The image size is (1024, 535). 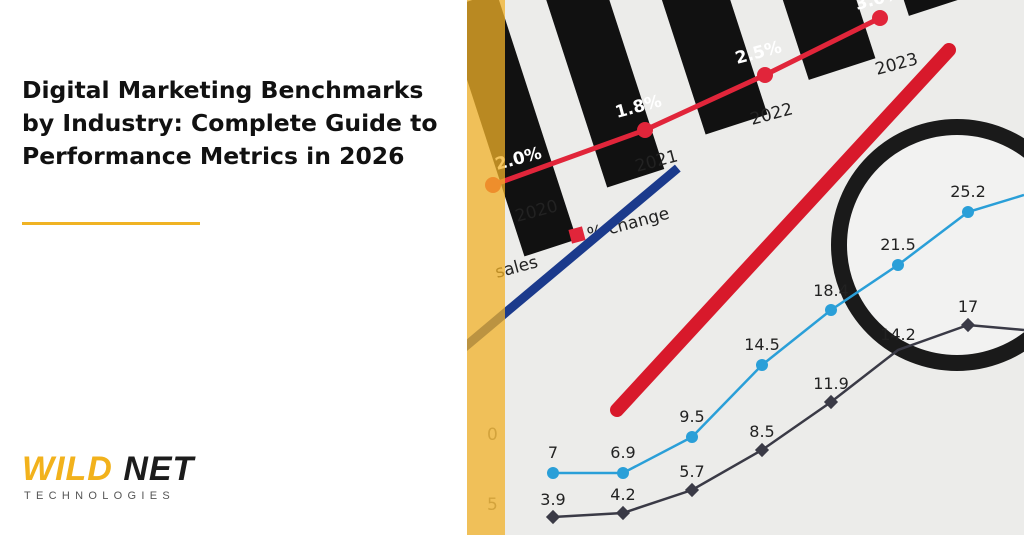 What do you see at coordinates (111, 223) in the screenshot?
I see `title-underline` at bounding box center [111, 223].